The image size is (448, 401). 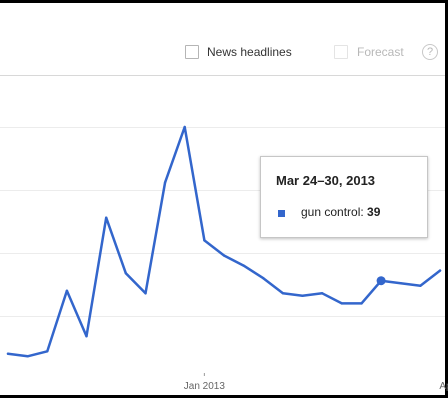 I want to click on tooltip-date: Mar 24–30, 2013, so click(x=326, y=180).